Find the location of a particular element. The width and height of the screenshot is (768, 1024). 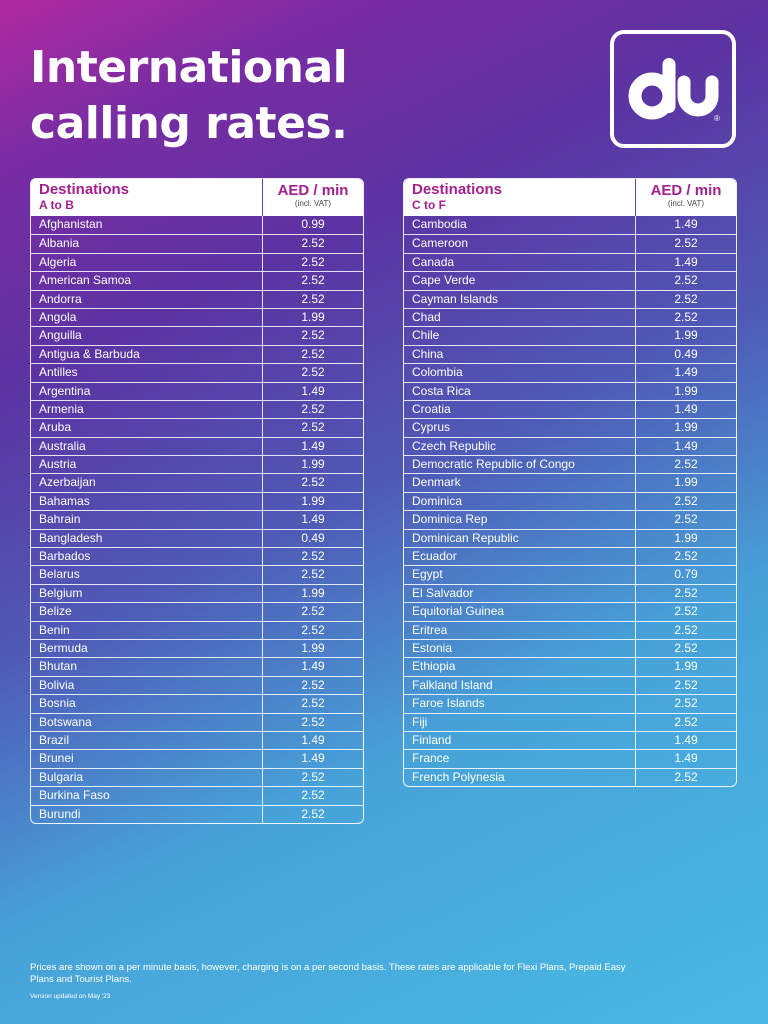

version-note: Version updated on May '23 is located at coordinates (70, 996).